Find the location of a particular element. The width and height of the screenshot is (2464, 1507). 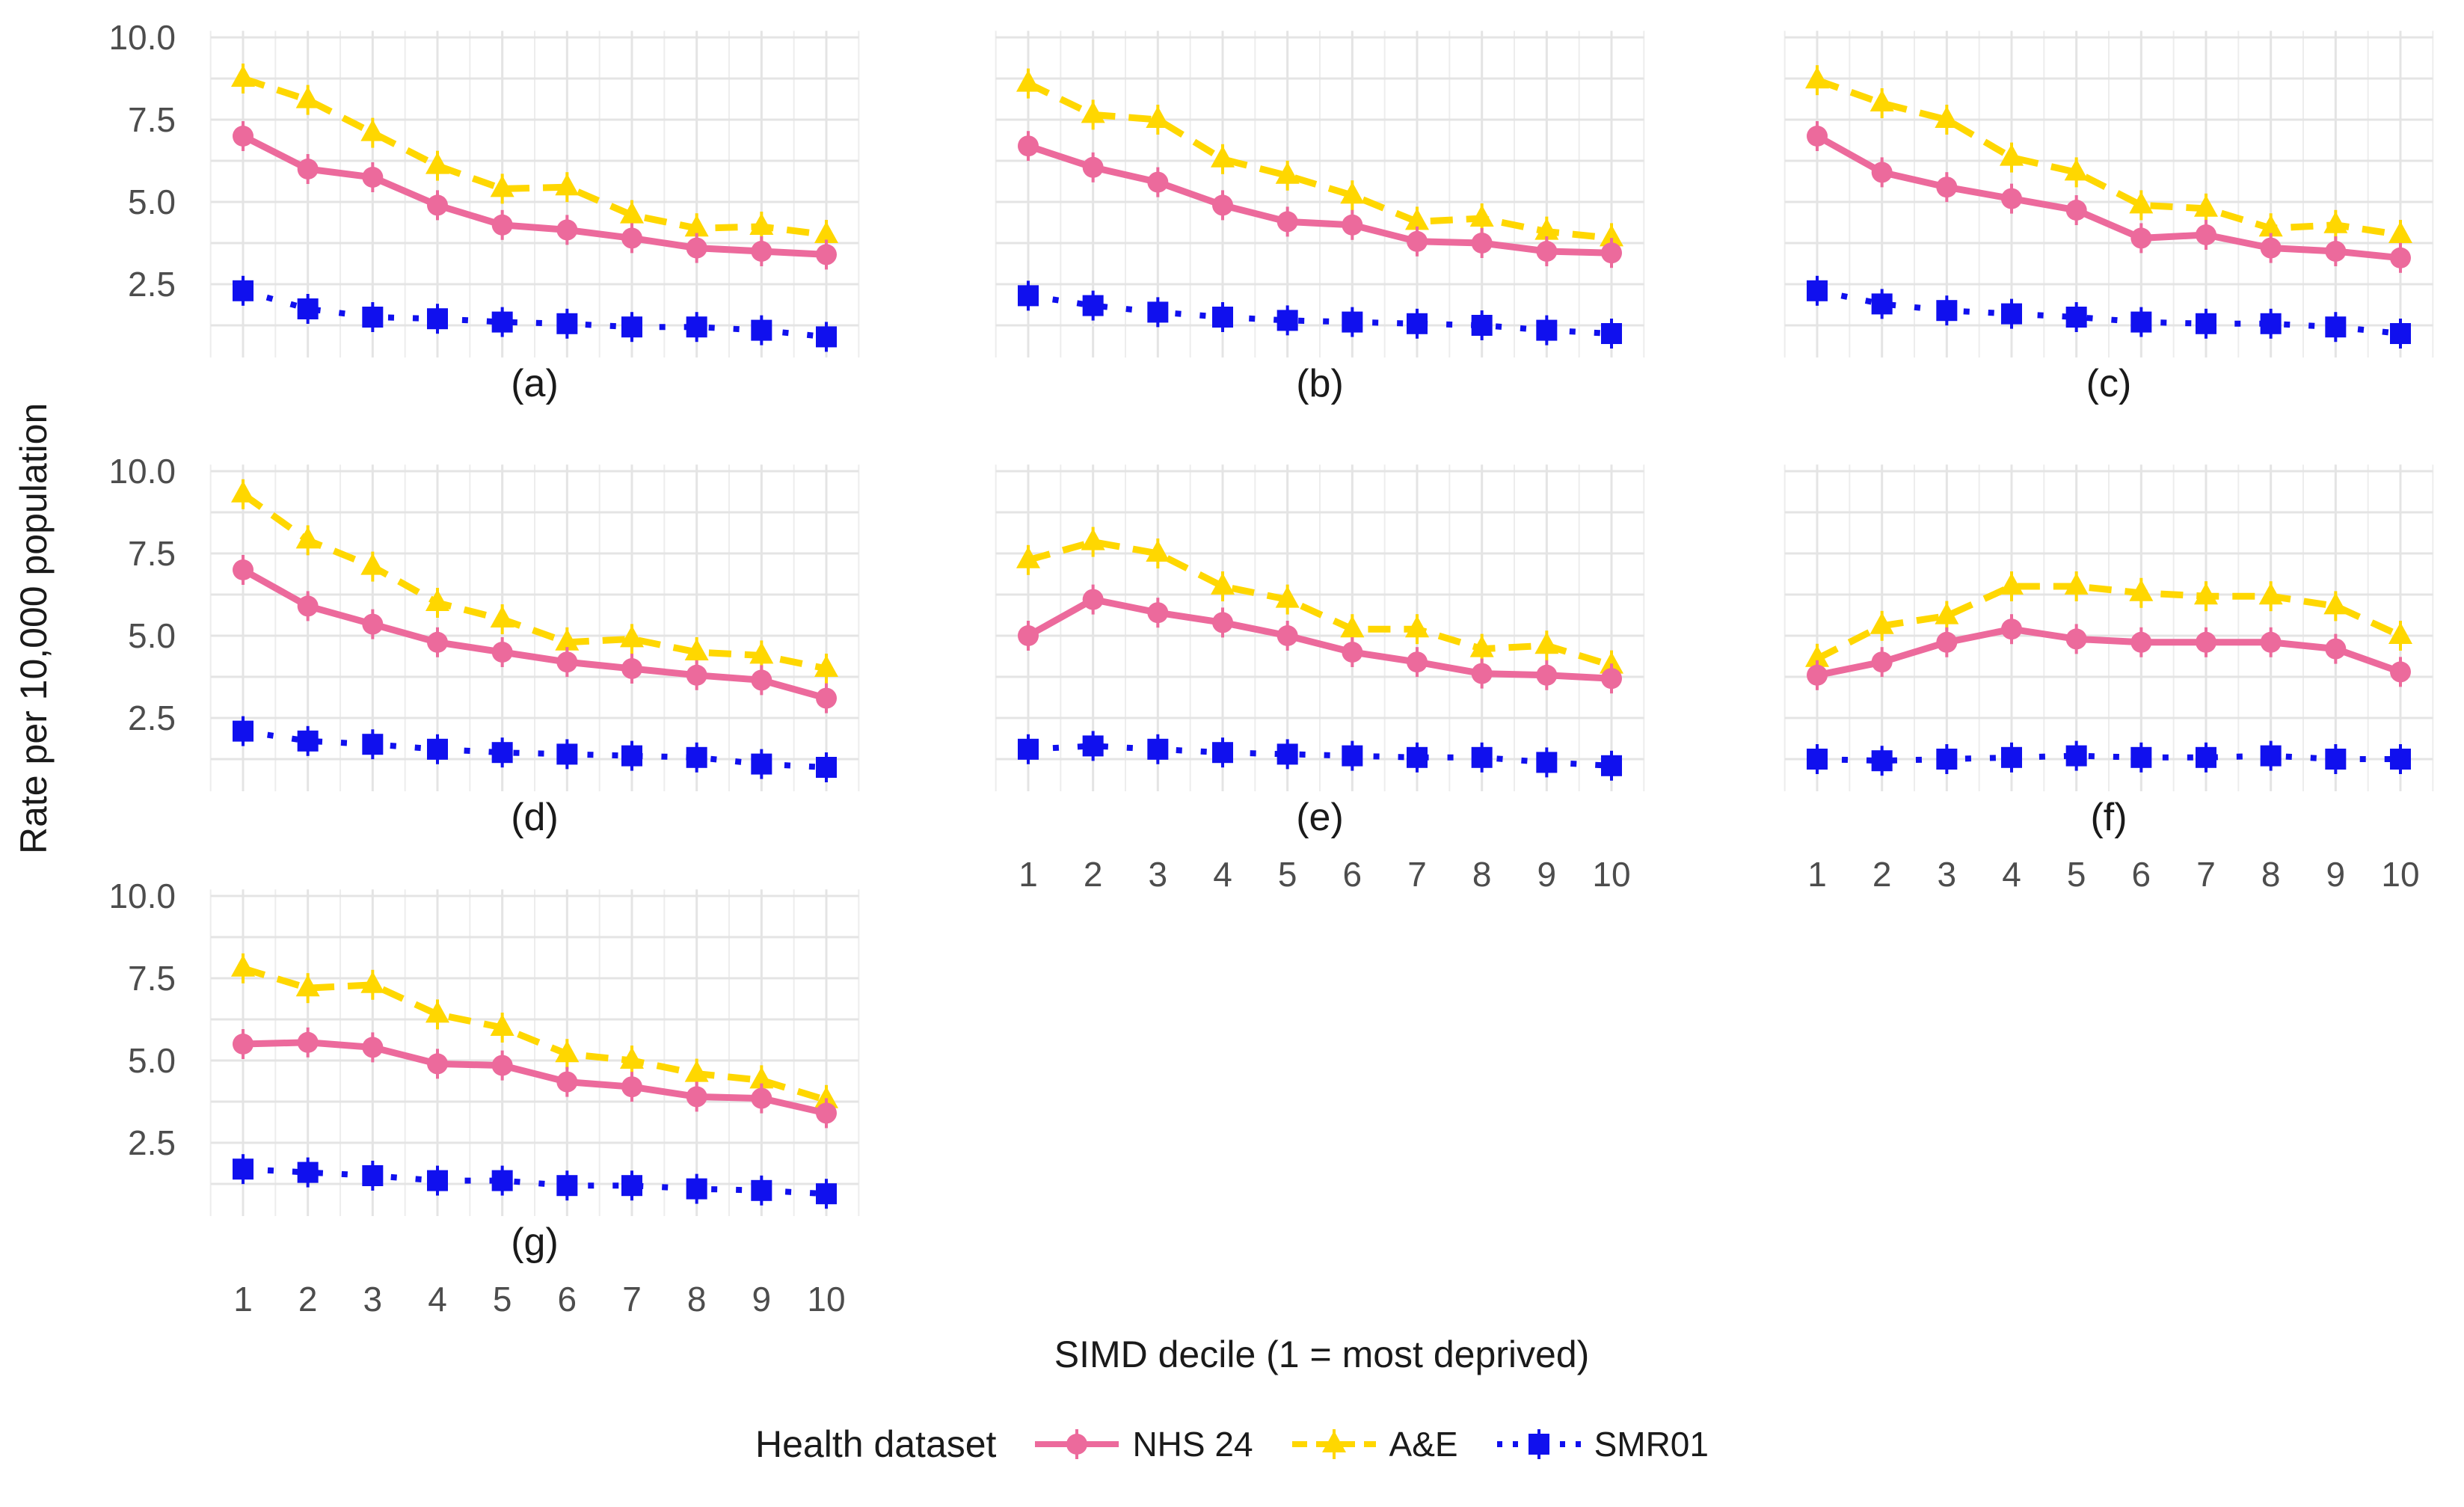

panel-e: (e) is located at coordinates (1320, 644).